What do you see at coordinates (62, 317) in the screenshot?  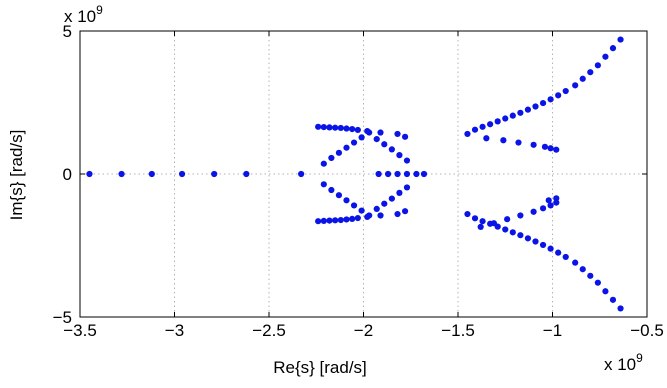 I see `y-tick-label-0: −5` at bounding box center [62, 317].